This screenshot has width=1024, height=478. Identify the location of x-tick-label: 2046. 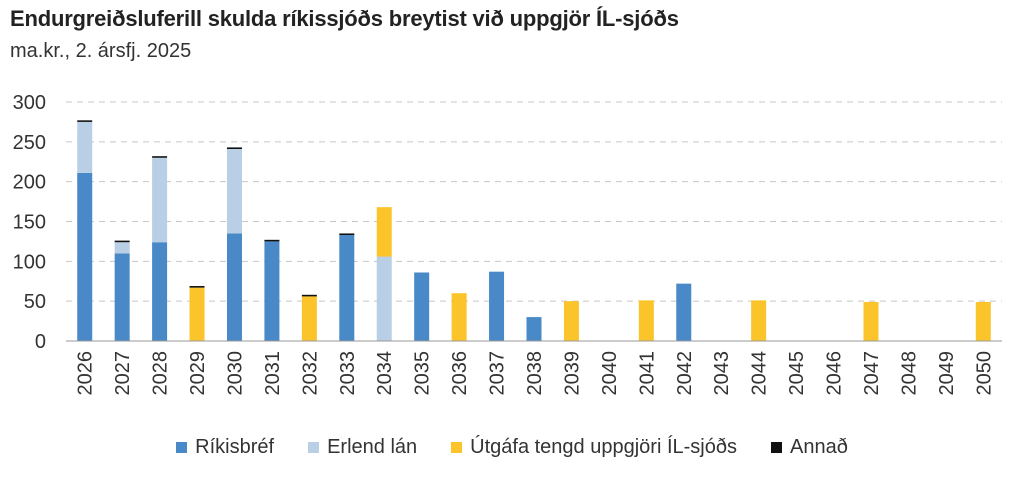
(835, 373).